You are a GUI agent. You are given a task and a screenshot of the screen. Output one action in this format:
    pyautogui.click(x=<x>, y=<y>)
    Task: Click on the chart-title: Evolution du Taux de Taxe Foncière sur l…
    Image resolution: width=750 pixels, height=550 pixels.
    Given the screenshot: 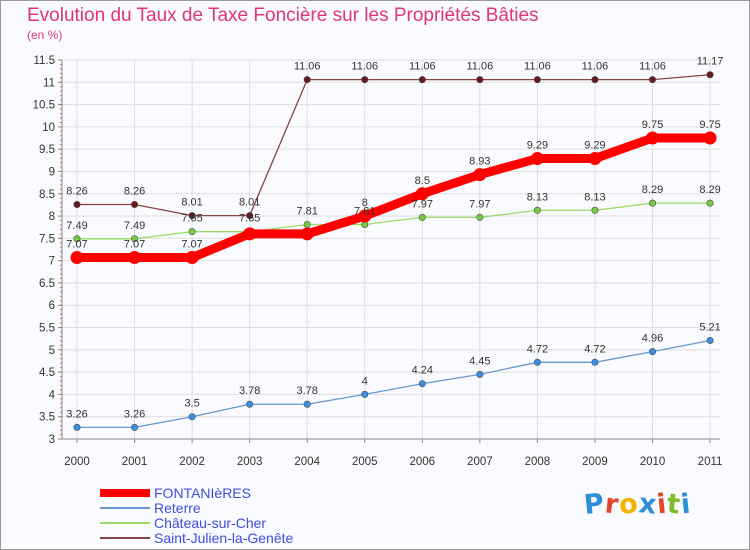 What is the action you would take?
    pyautogui.click(x=283, y=15)
    